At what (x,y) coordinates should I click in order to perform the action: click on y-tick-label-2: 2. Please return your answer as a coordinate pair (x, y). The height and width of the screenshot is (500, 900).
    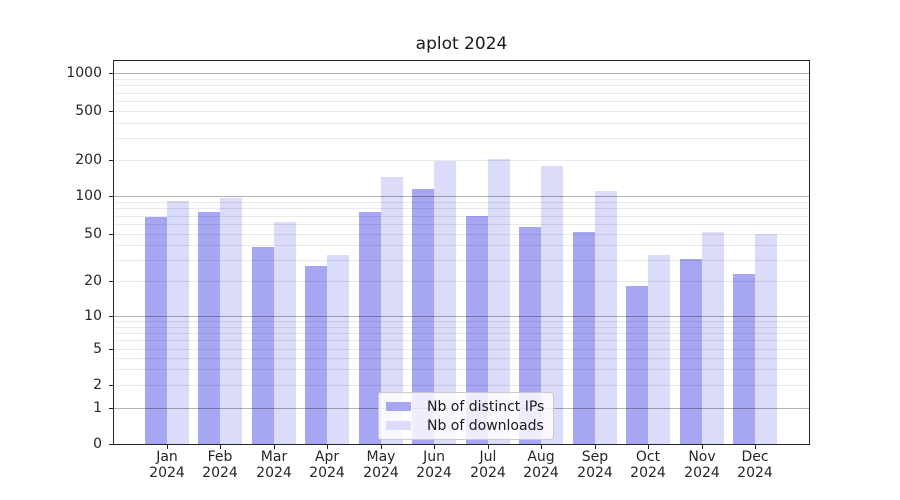
    Looking at the image, I should click on (97, 385).